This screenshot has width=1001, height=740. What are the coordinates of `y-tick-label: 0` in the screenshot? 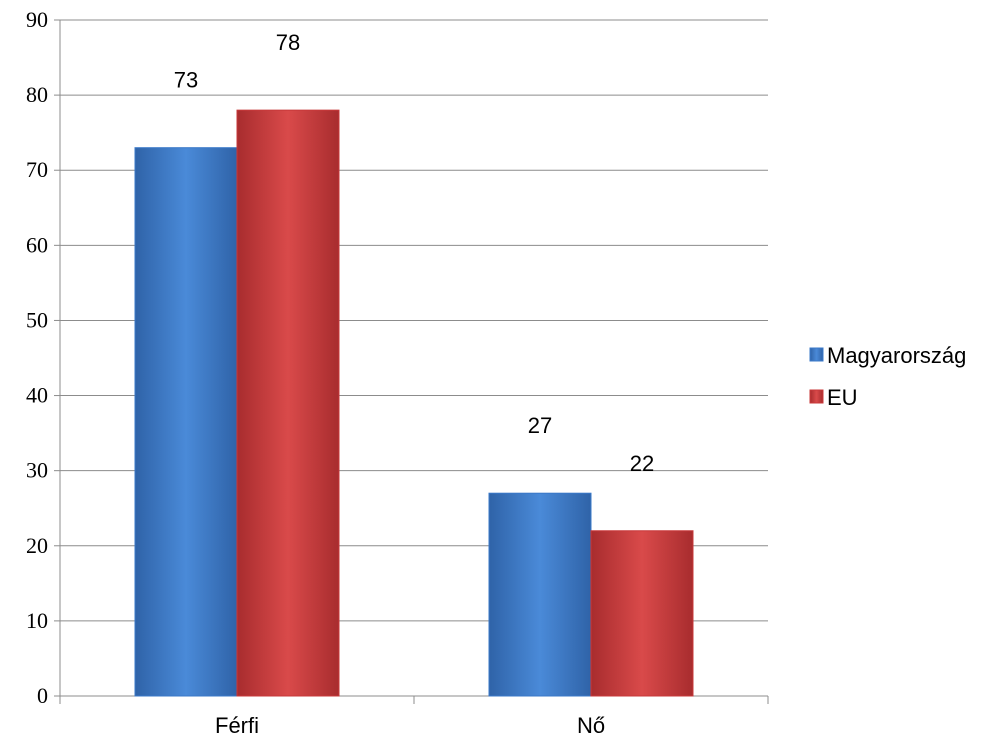 It's located at (42, 695).